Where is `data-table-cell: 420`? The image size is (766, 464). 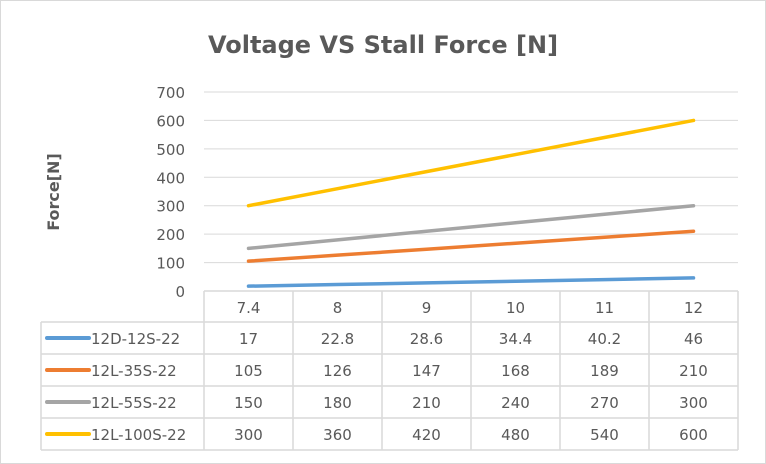 data-table-cell: 420 is located at coordinates (426, 435).